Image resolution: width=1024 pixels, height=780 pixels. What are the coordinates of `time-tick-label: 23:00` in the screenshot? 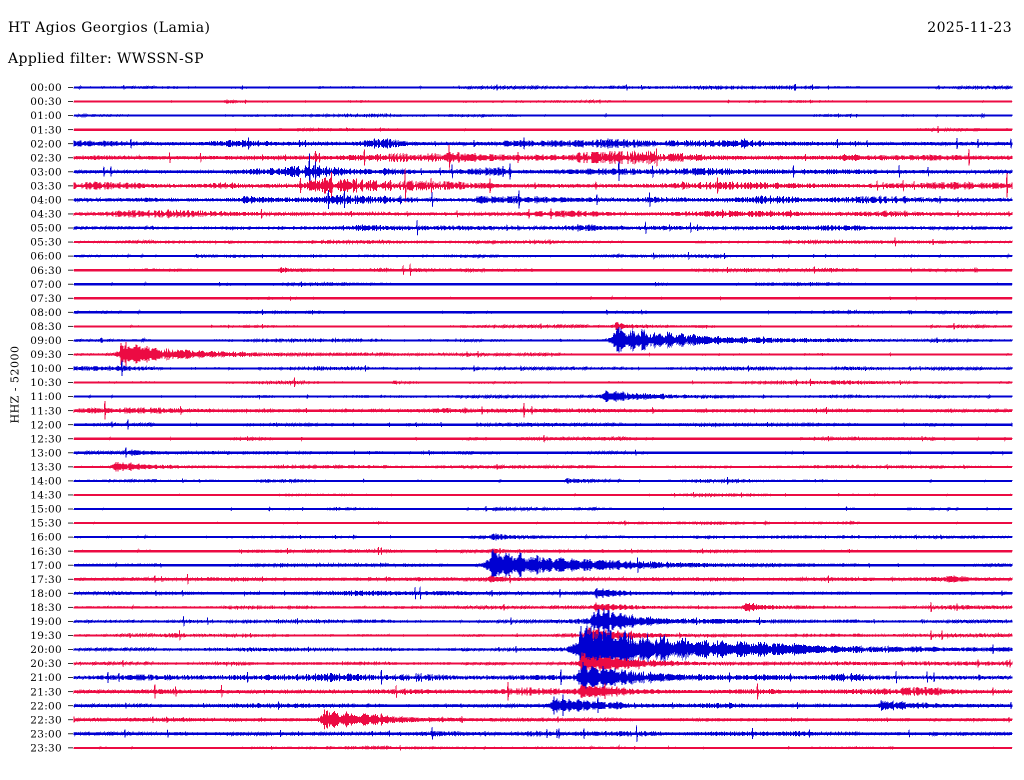 It's located at (46, 734).